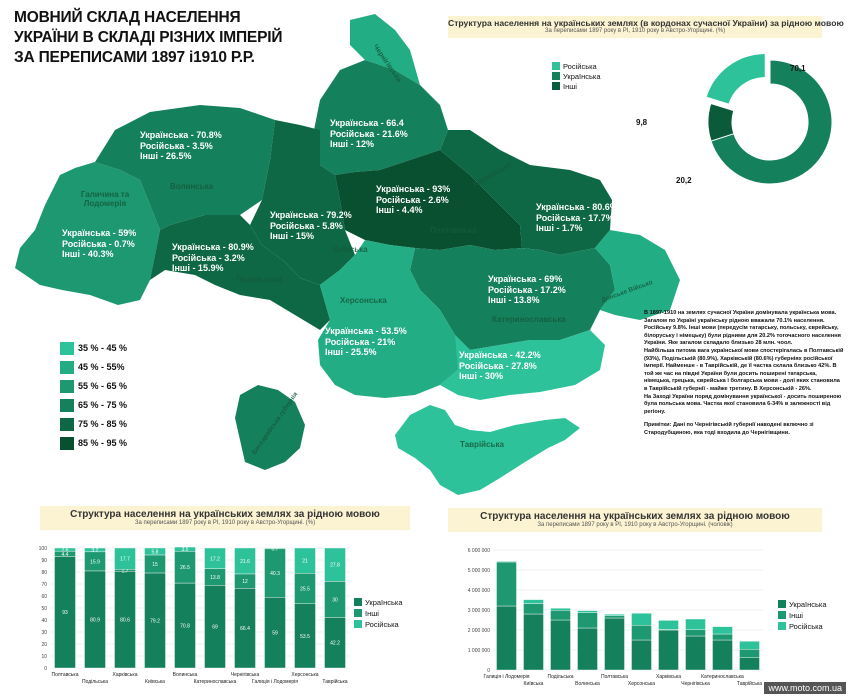  I want to click on bar-value-label: 0.7, so click(275, 549).